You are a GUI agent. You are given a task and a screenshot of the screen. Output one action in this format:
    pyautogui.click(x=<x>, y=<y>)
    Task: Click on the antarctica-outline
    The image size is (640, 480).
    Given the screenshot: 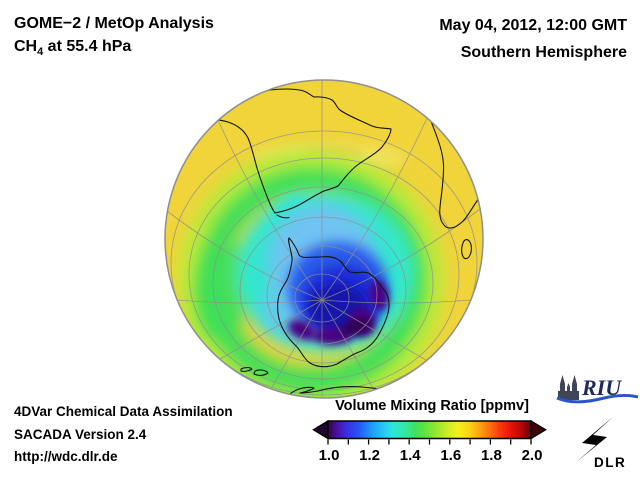 What is the action you would take?
    pyautogui.click(x=333, y=302)
    